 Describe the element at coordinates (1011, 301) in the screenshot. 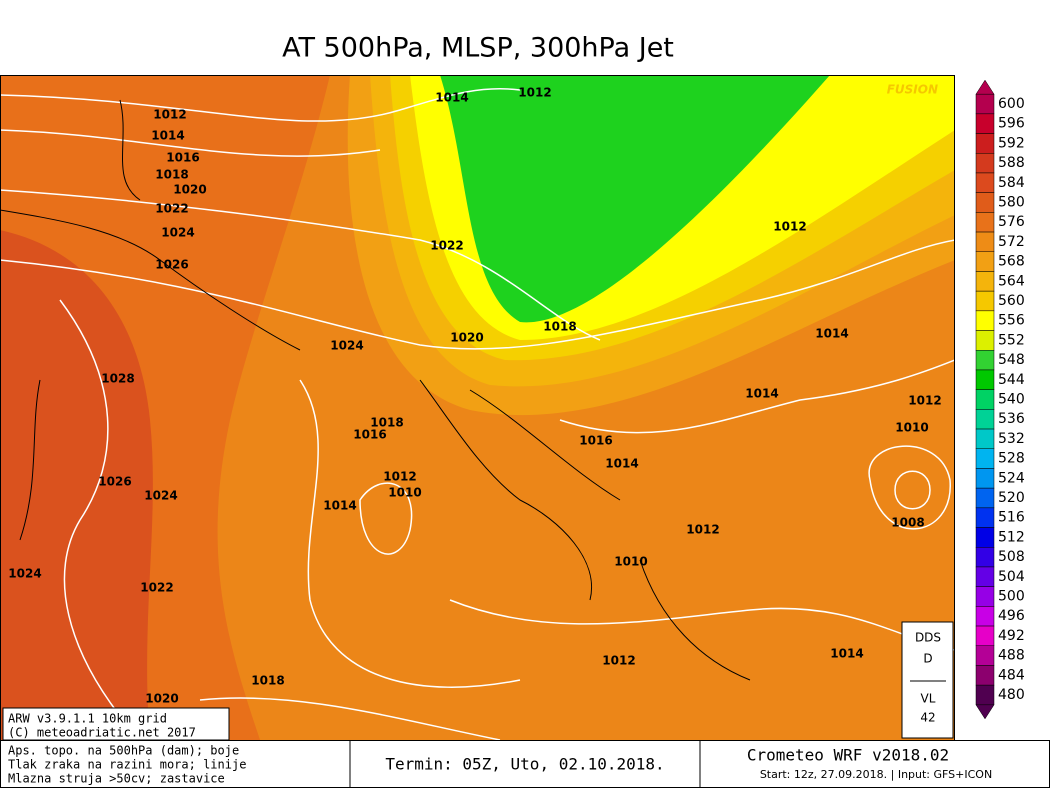

I see `colorbar-label: 560` at that location.